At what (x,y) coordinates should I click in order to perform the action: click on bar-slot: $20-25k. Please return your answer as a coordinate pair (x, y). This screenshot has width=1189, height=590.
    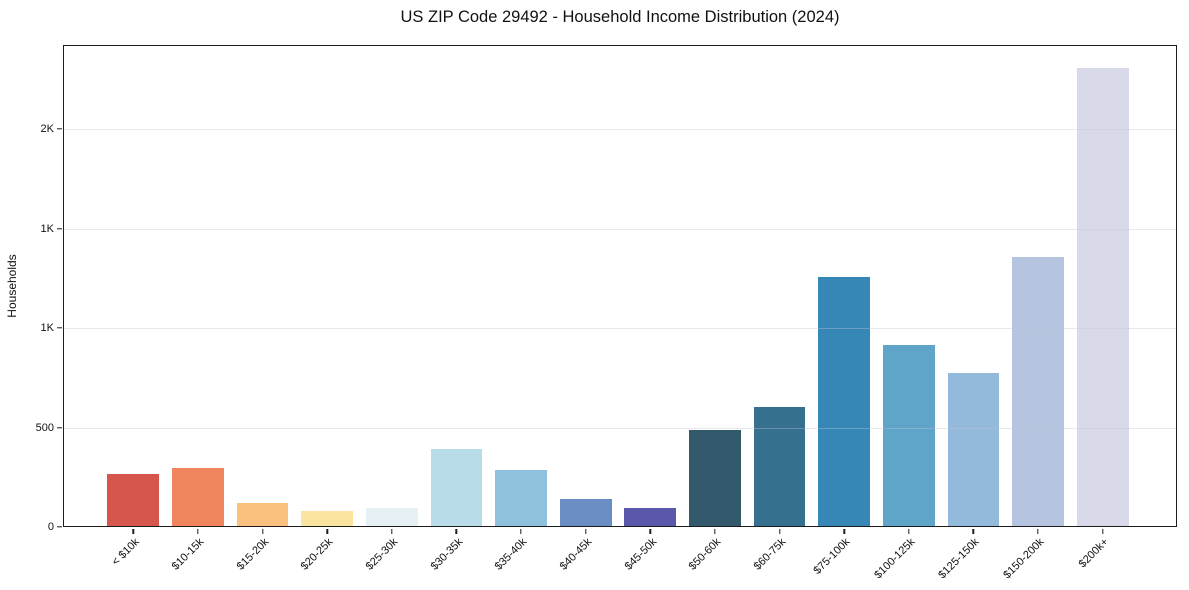
    Looking at the image, I should click on (327, 309).